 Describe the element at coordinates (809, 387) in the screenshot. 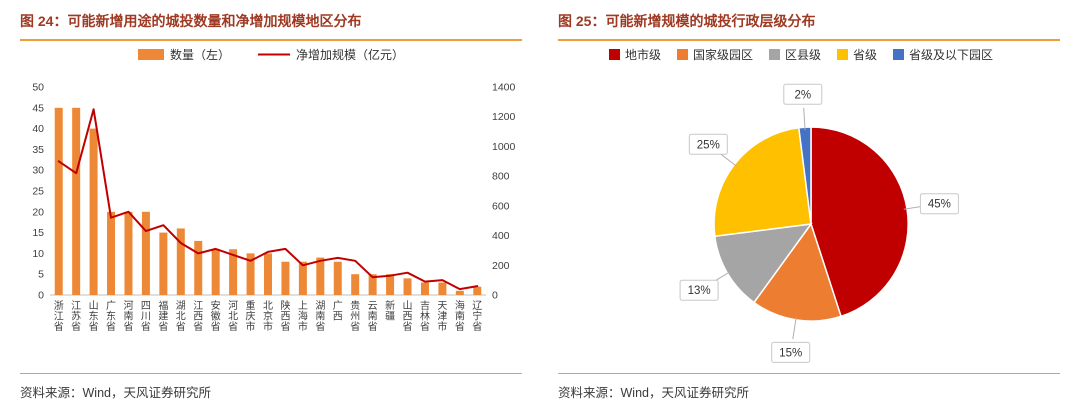

I see `figure-25-source: 资料来源：Wind，天风证券研究所` at that location.